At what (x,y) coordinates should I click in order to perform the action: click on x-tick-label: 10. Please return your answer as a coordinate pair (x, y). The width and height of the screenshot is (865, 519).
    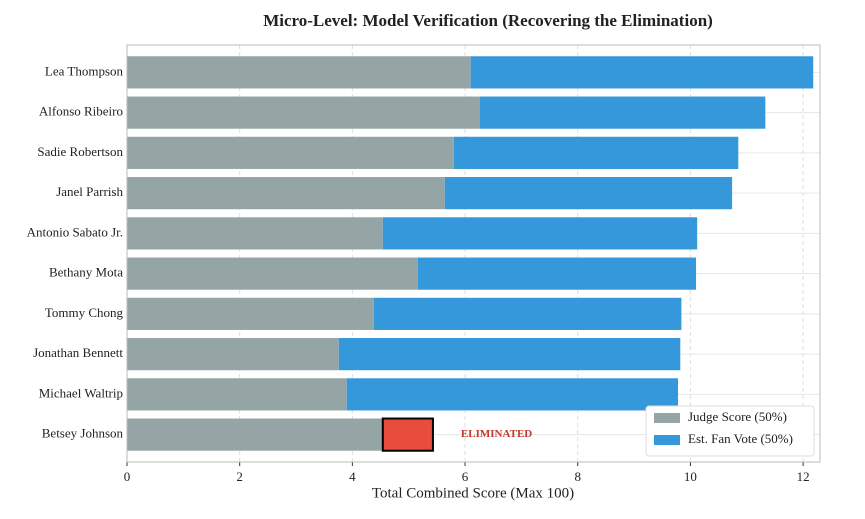
    Looking at the image, I should click on (690, 476).